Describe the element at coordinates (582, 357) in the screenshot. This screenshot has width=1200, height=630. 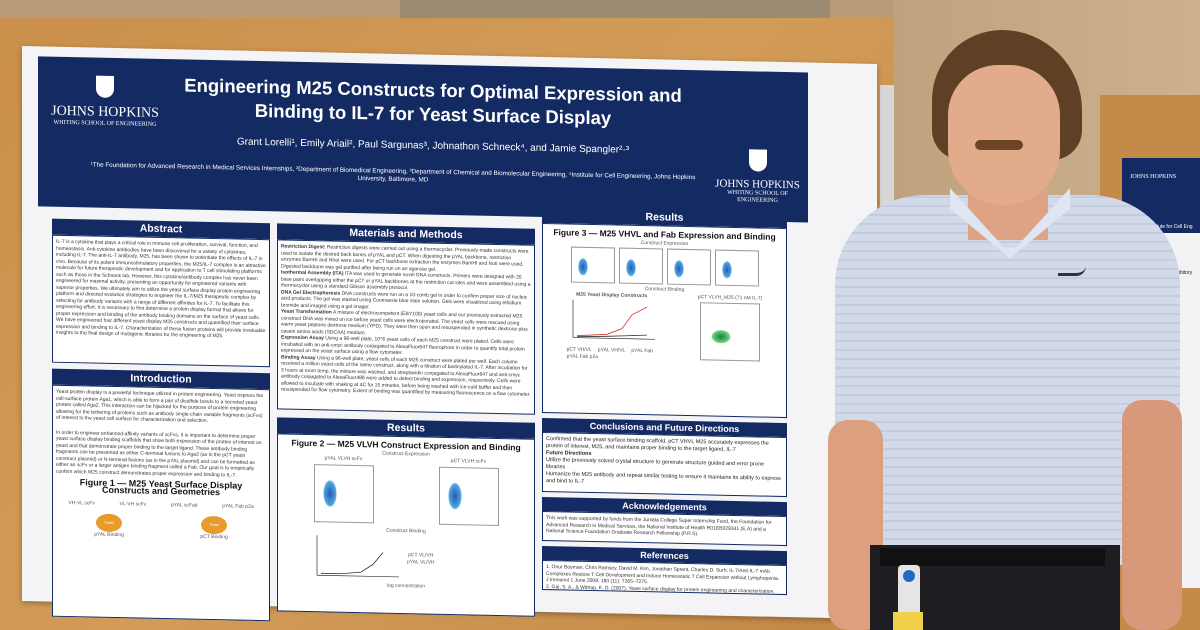
I see `legend-entry: pYAL Fab p2a` at that location.